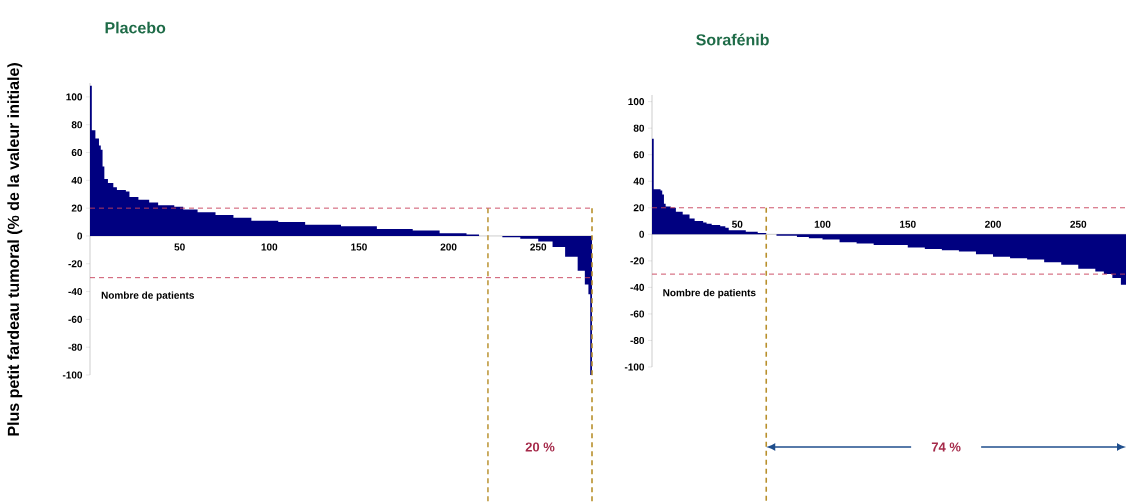 Image resolution: width=1131 pixels, height=504 pixels. I want to click on y-axis-title: Plus petit fardeau tumoral (% de la valeur initiale), so click(15, 249).